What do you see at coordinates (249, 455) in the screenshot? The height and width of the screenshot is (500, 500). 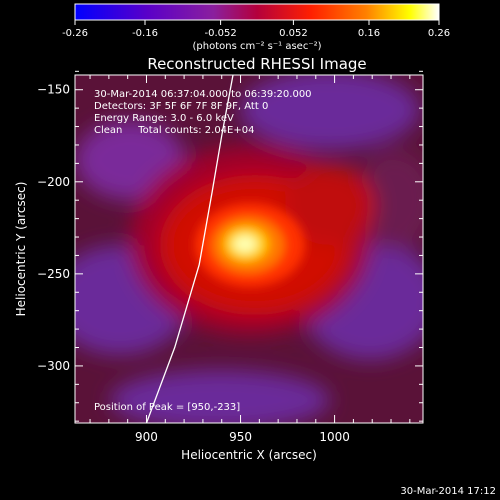 I see `x-axis-label: Heliocentric X (arcsec)` at bounding box center [249, 455].